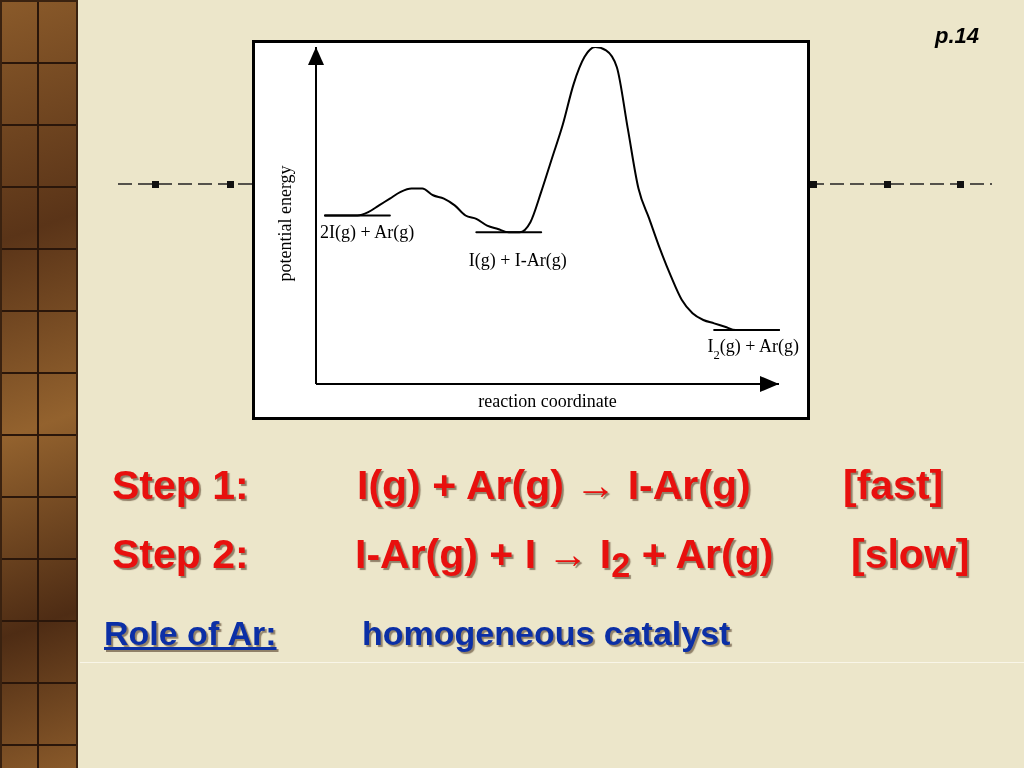 Image resolution: width=1024 pixels, height=768 pixels. Describe the element at coordinates (564, 558) in the screenshot. I see `text: I-Ar(g) + I → I$_{2}$ + Ar(g)` at that location.